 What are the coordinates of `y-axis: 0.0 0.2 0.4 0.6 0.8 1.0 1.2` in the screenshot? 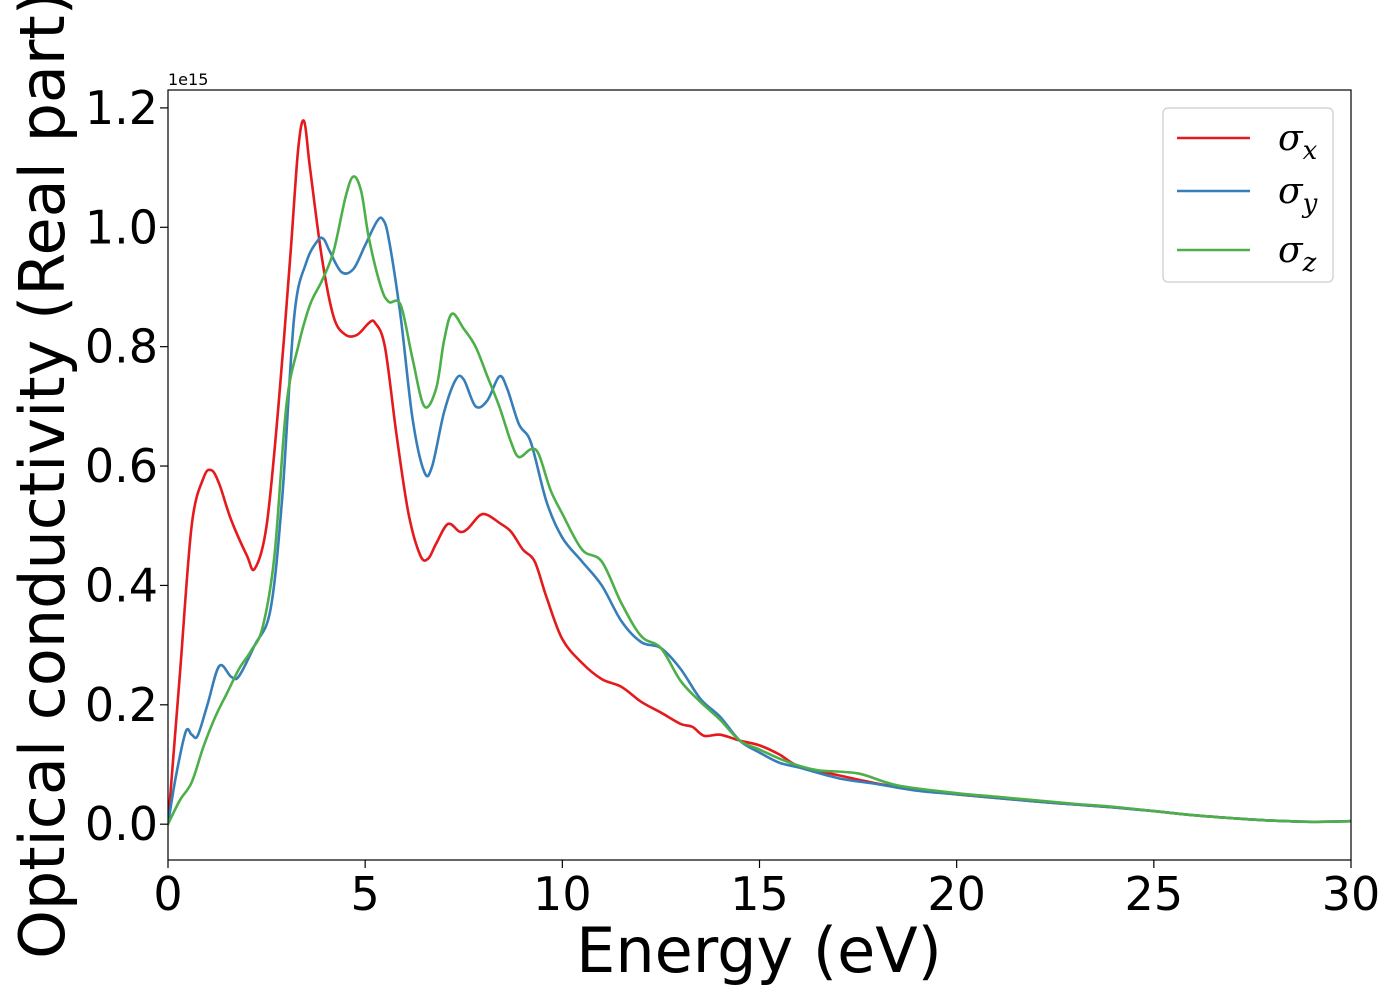 It's located at (126, 466).